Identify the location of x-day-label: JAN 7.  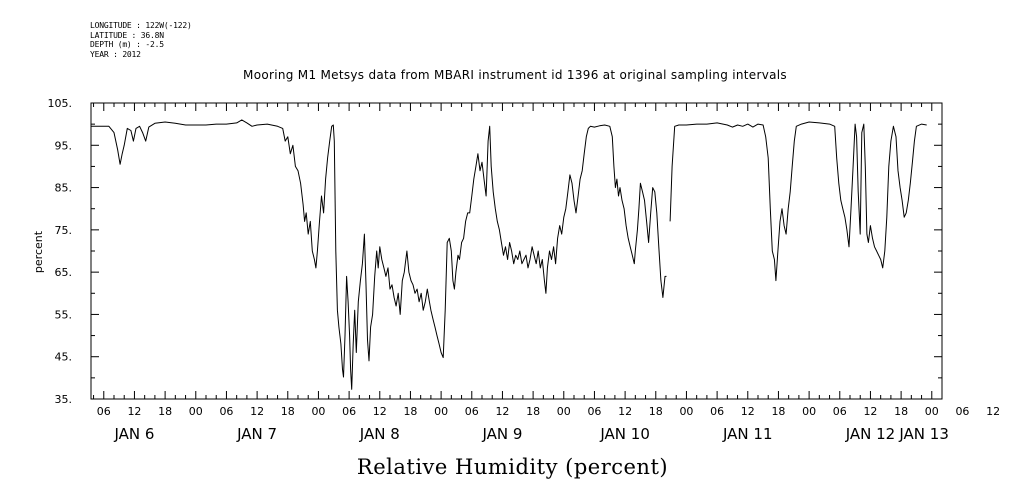
(256, 434).